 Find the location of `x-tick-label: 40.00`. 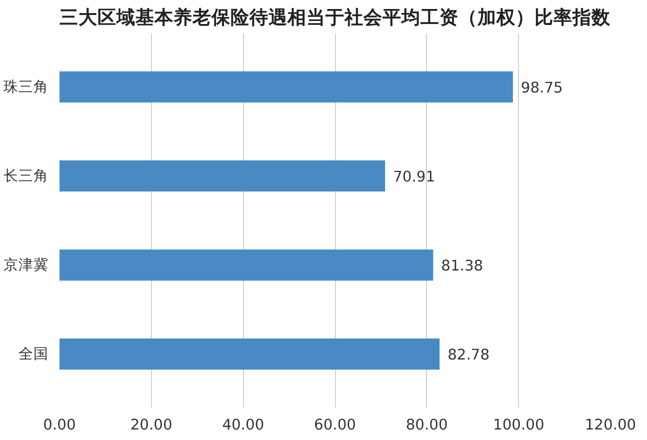

x-tick-label: 40.00 is located at coordinates (243, 425).